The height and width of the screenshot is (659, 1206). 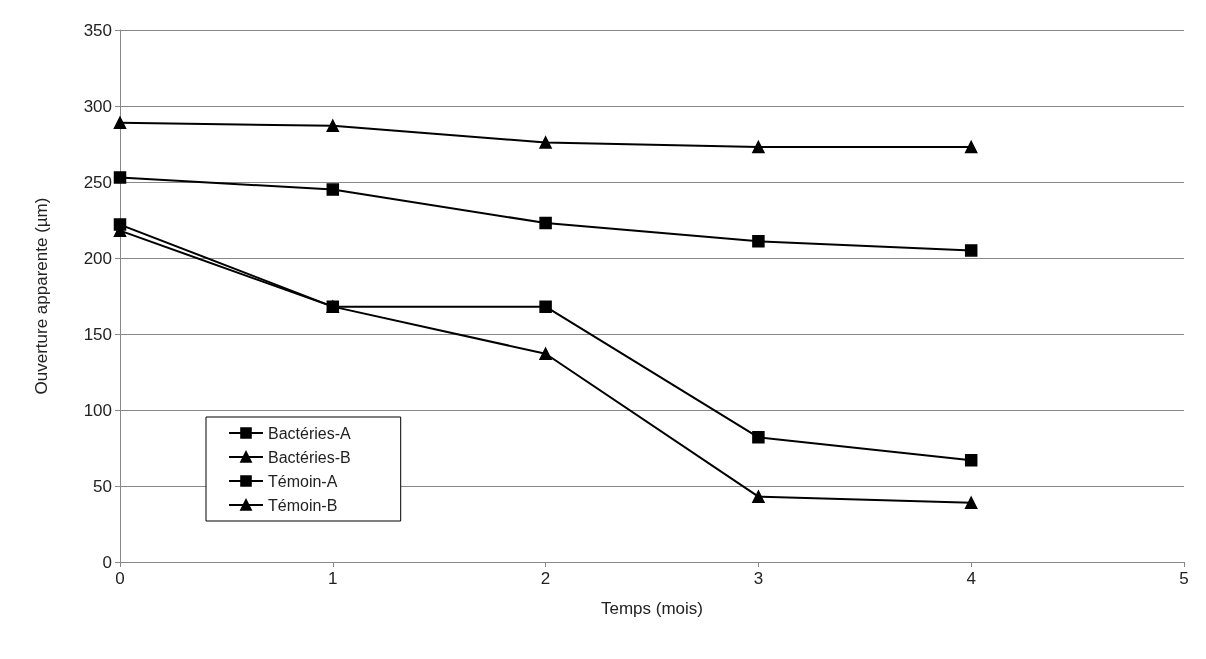 What do you see at coordinates (333, 578) in the screenshot?
I see `x-tick-label: 1` at bounding box center [333, 578].